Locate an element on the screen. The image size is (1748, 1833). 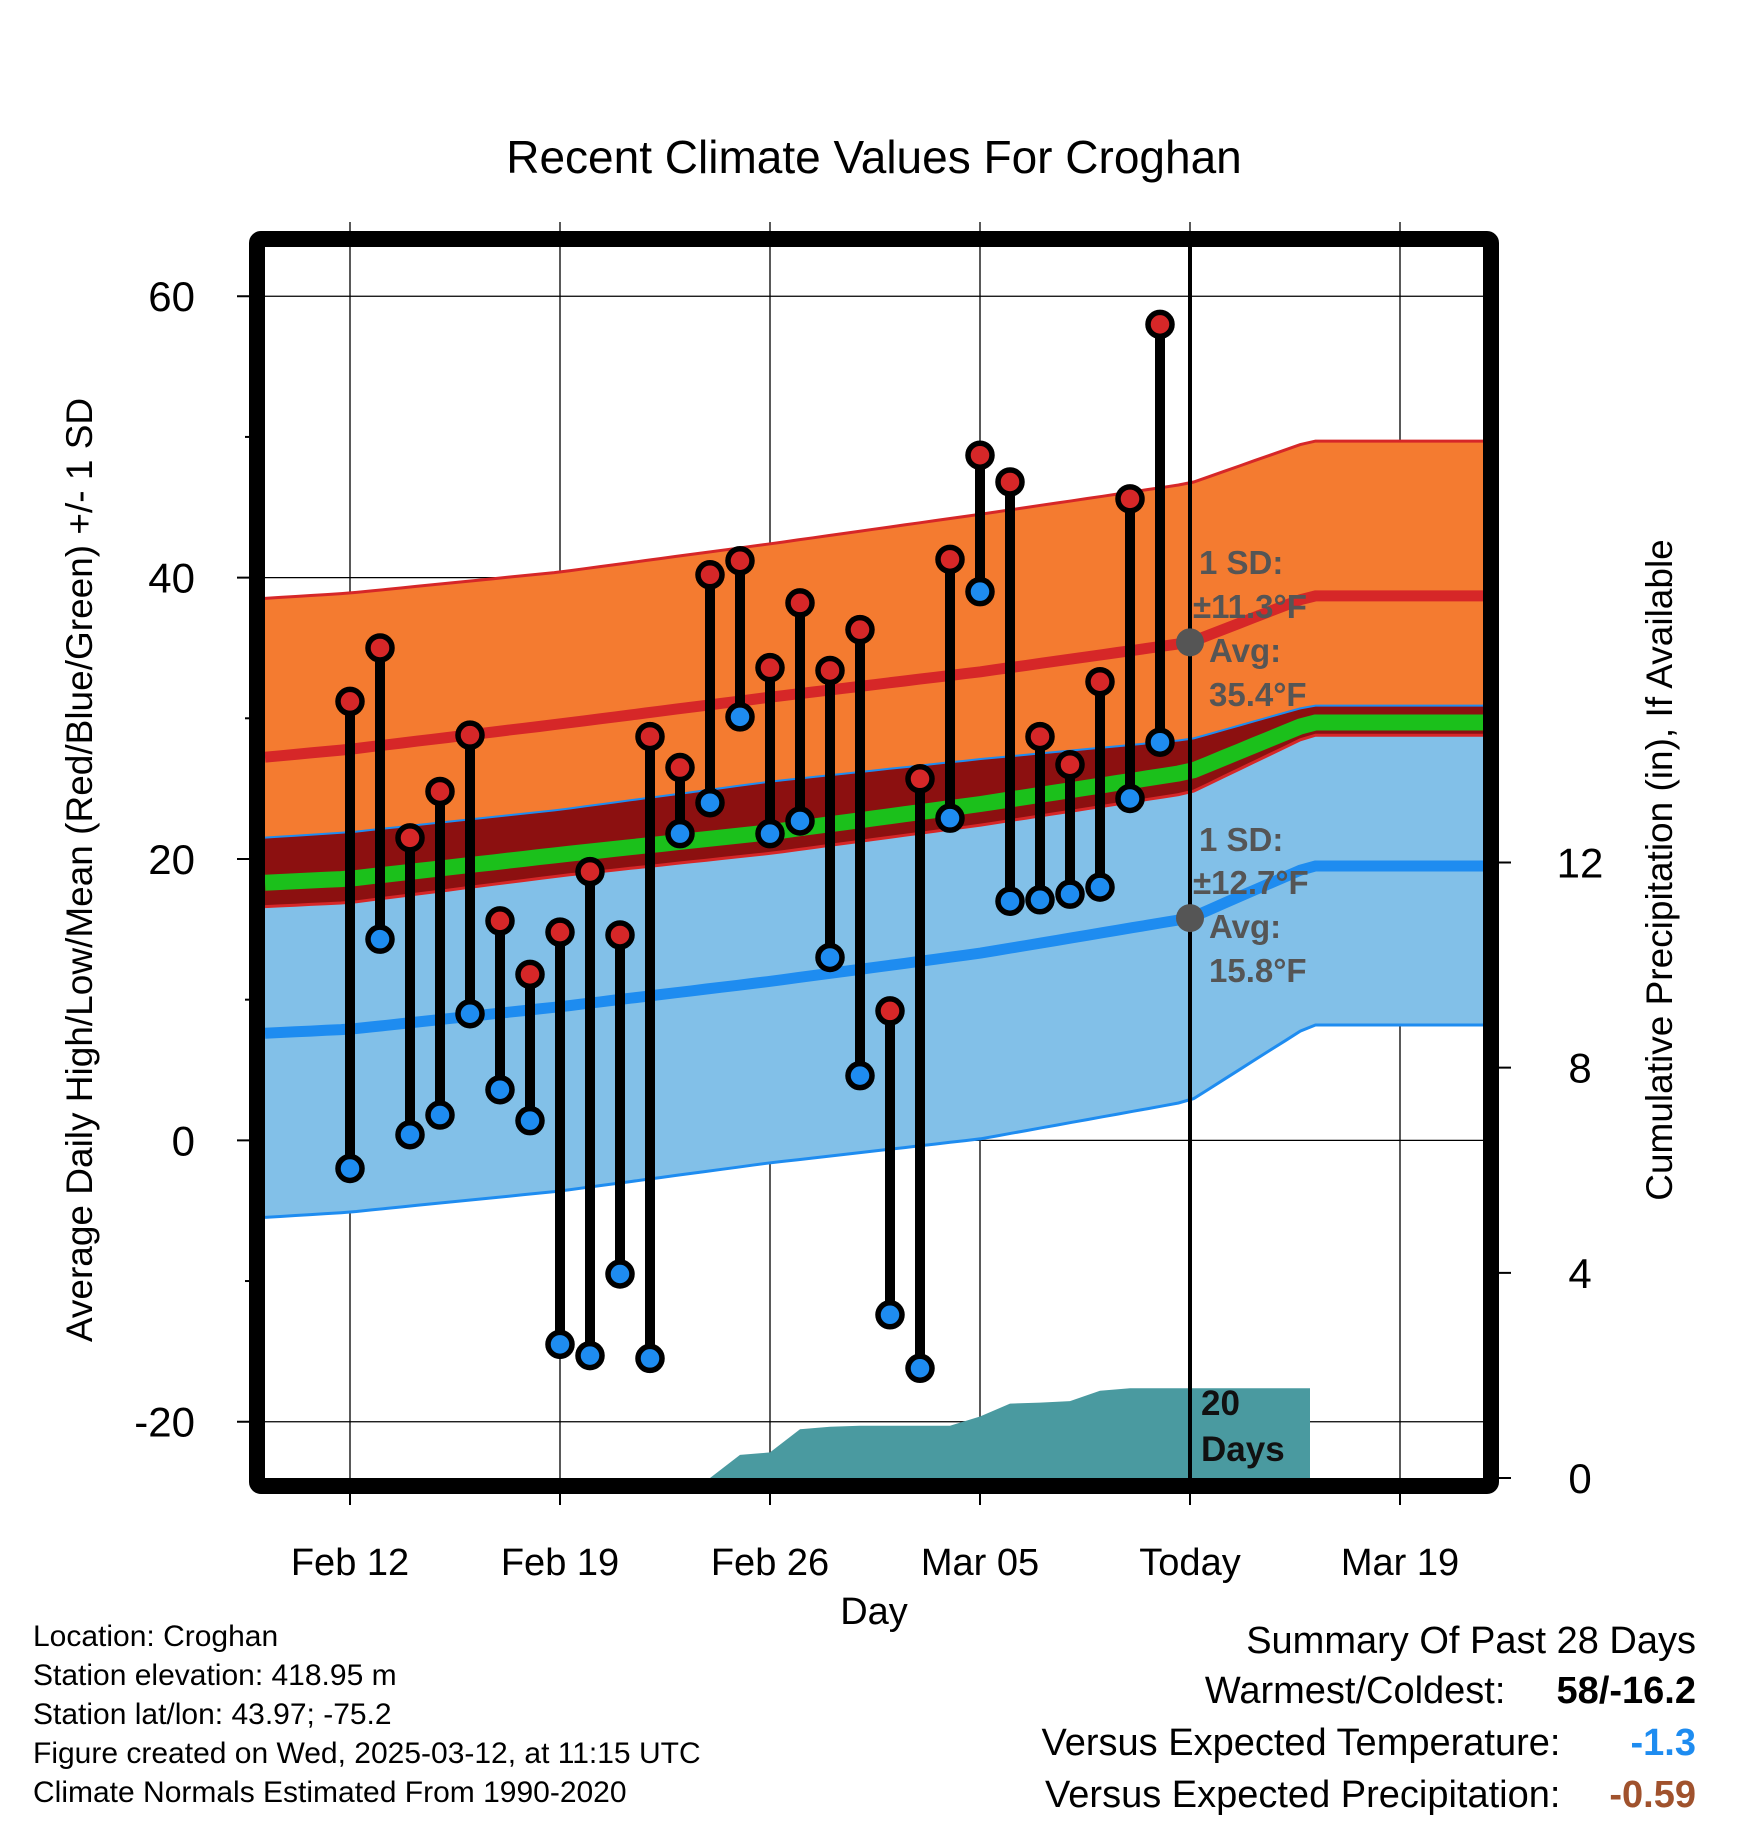
summary-warmest-value: 58/-16.2 is located at coordinates (1626, 1691).